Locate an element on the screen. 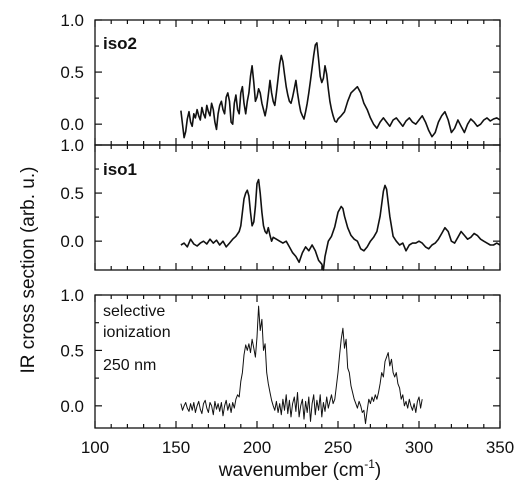 This screenshot has height=488, width=517. x-tick-label: 100 is located at coordinates (95, 447).